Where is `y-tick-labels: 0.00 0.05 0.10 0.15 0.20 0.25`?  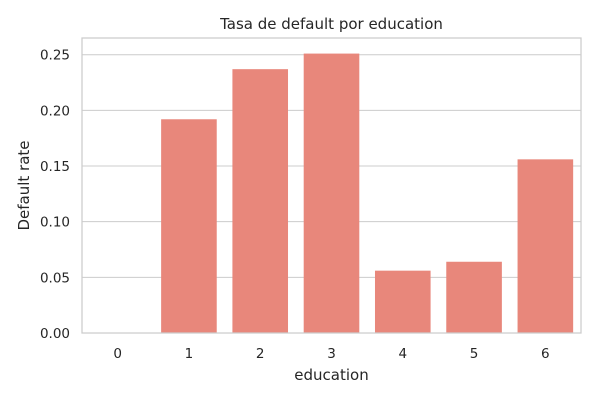 y-tick-labels: 0.00 0.05 0.10 0.15 0.20 0.25 is located at coordinates (55, 195).